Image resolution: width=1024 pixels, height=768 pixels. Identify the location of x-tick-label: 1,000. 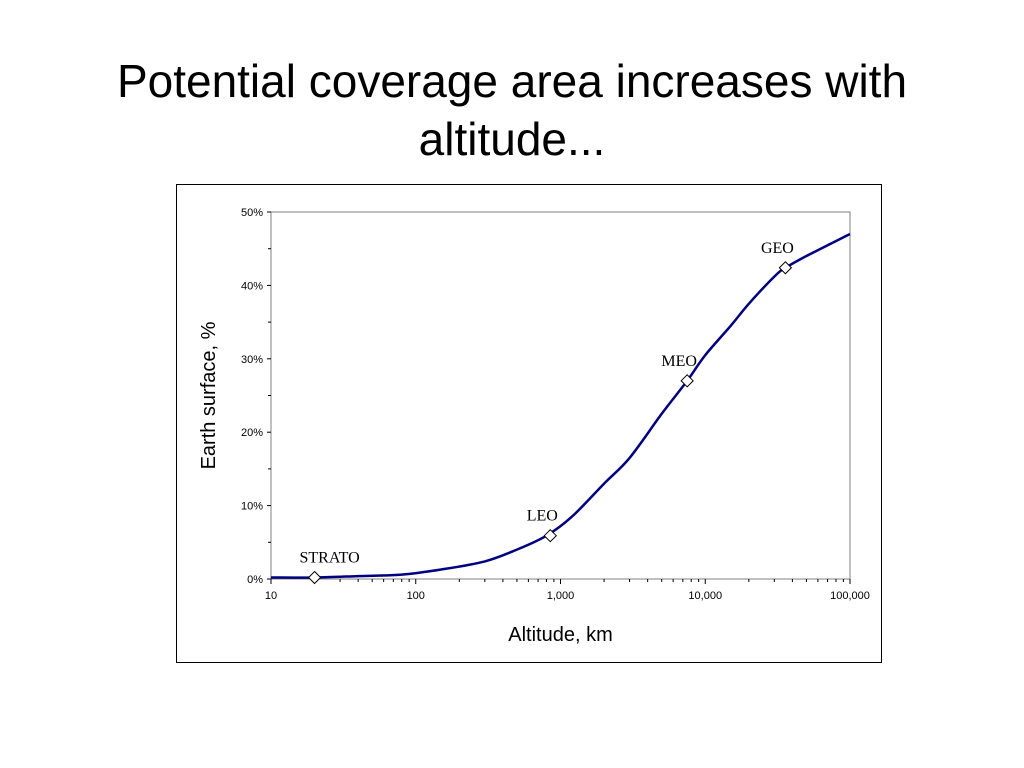
(561, 596).